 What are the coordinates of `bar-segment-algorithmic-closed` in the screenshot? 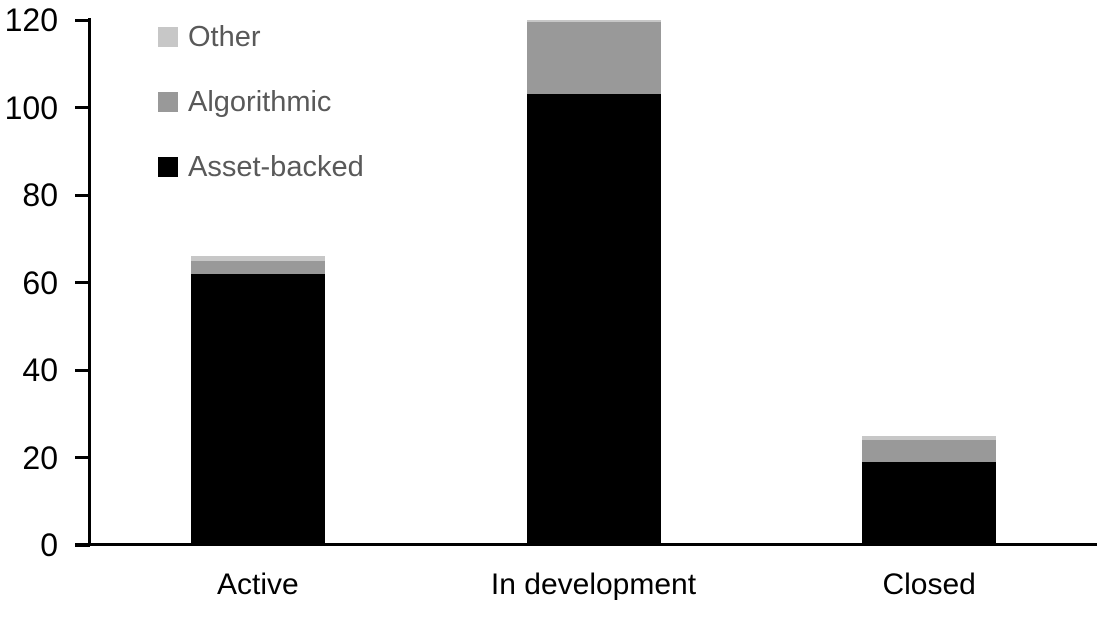 It's located at (929, 451).